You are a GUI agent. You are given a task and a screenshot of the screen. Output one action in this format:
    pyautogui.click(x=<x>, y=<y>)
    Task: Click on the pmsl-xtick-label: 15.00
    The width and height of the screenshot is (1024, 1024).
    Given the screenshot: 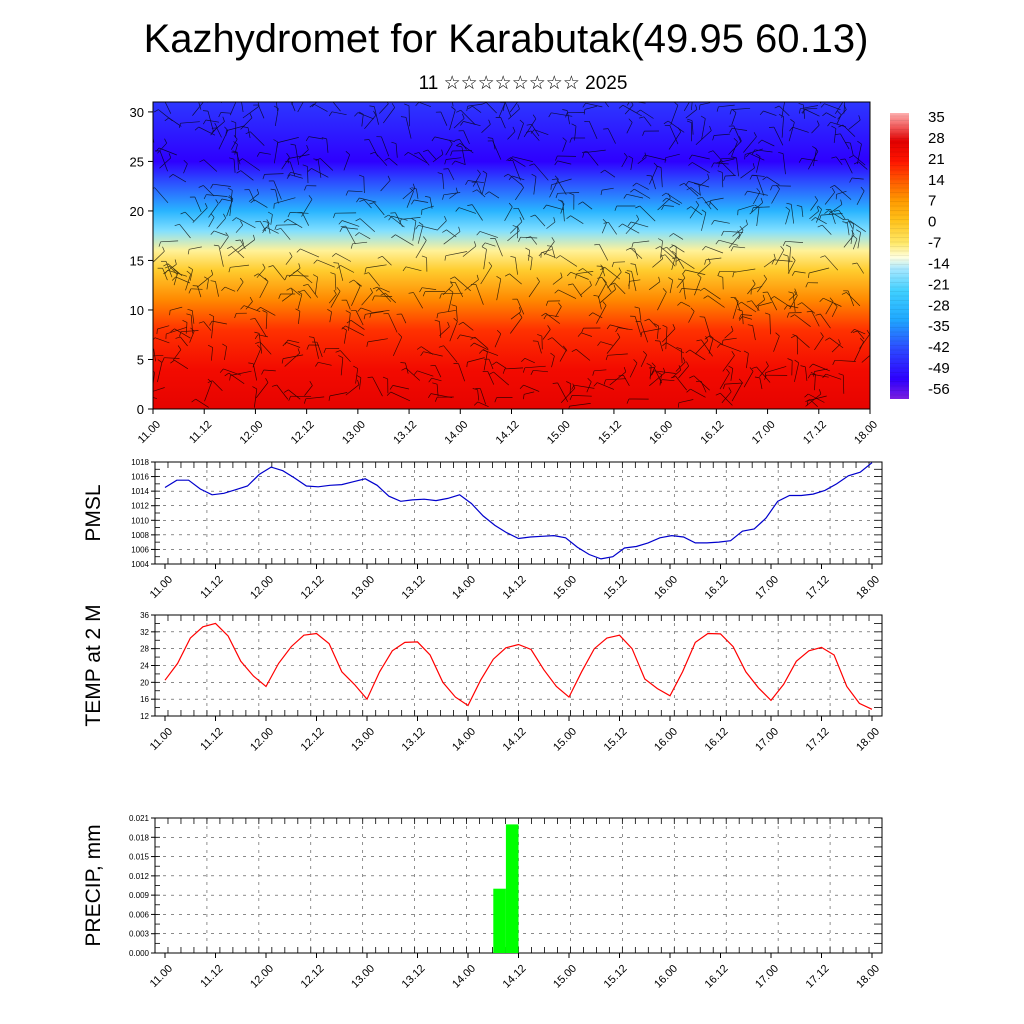 What is the action you would take?
    pyautogui.click(x=565, y=588)
    